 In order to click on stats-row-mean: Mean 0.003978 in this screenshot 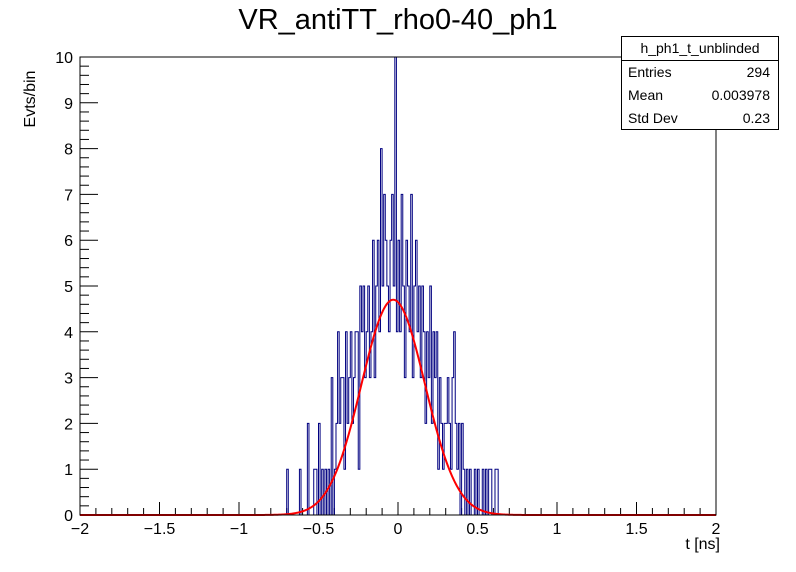, I will do `click(700, 95)`.